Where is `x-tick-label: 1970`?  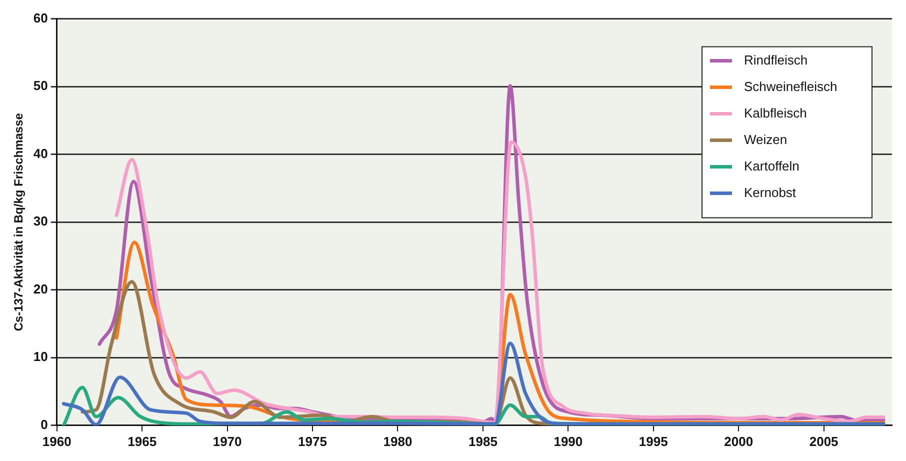
x-tick-label: 1970 is located at coordinates (227, 441).